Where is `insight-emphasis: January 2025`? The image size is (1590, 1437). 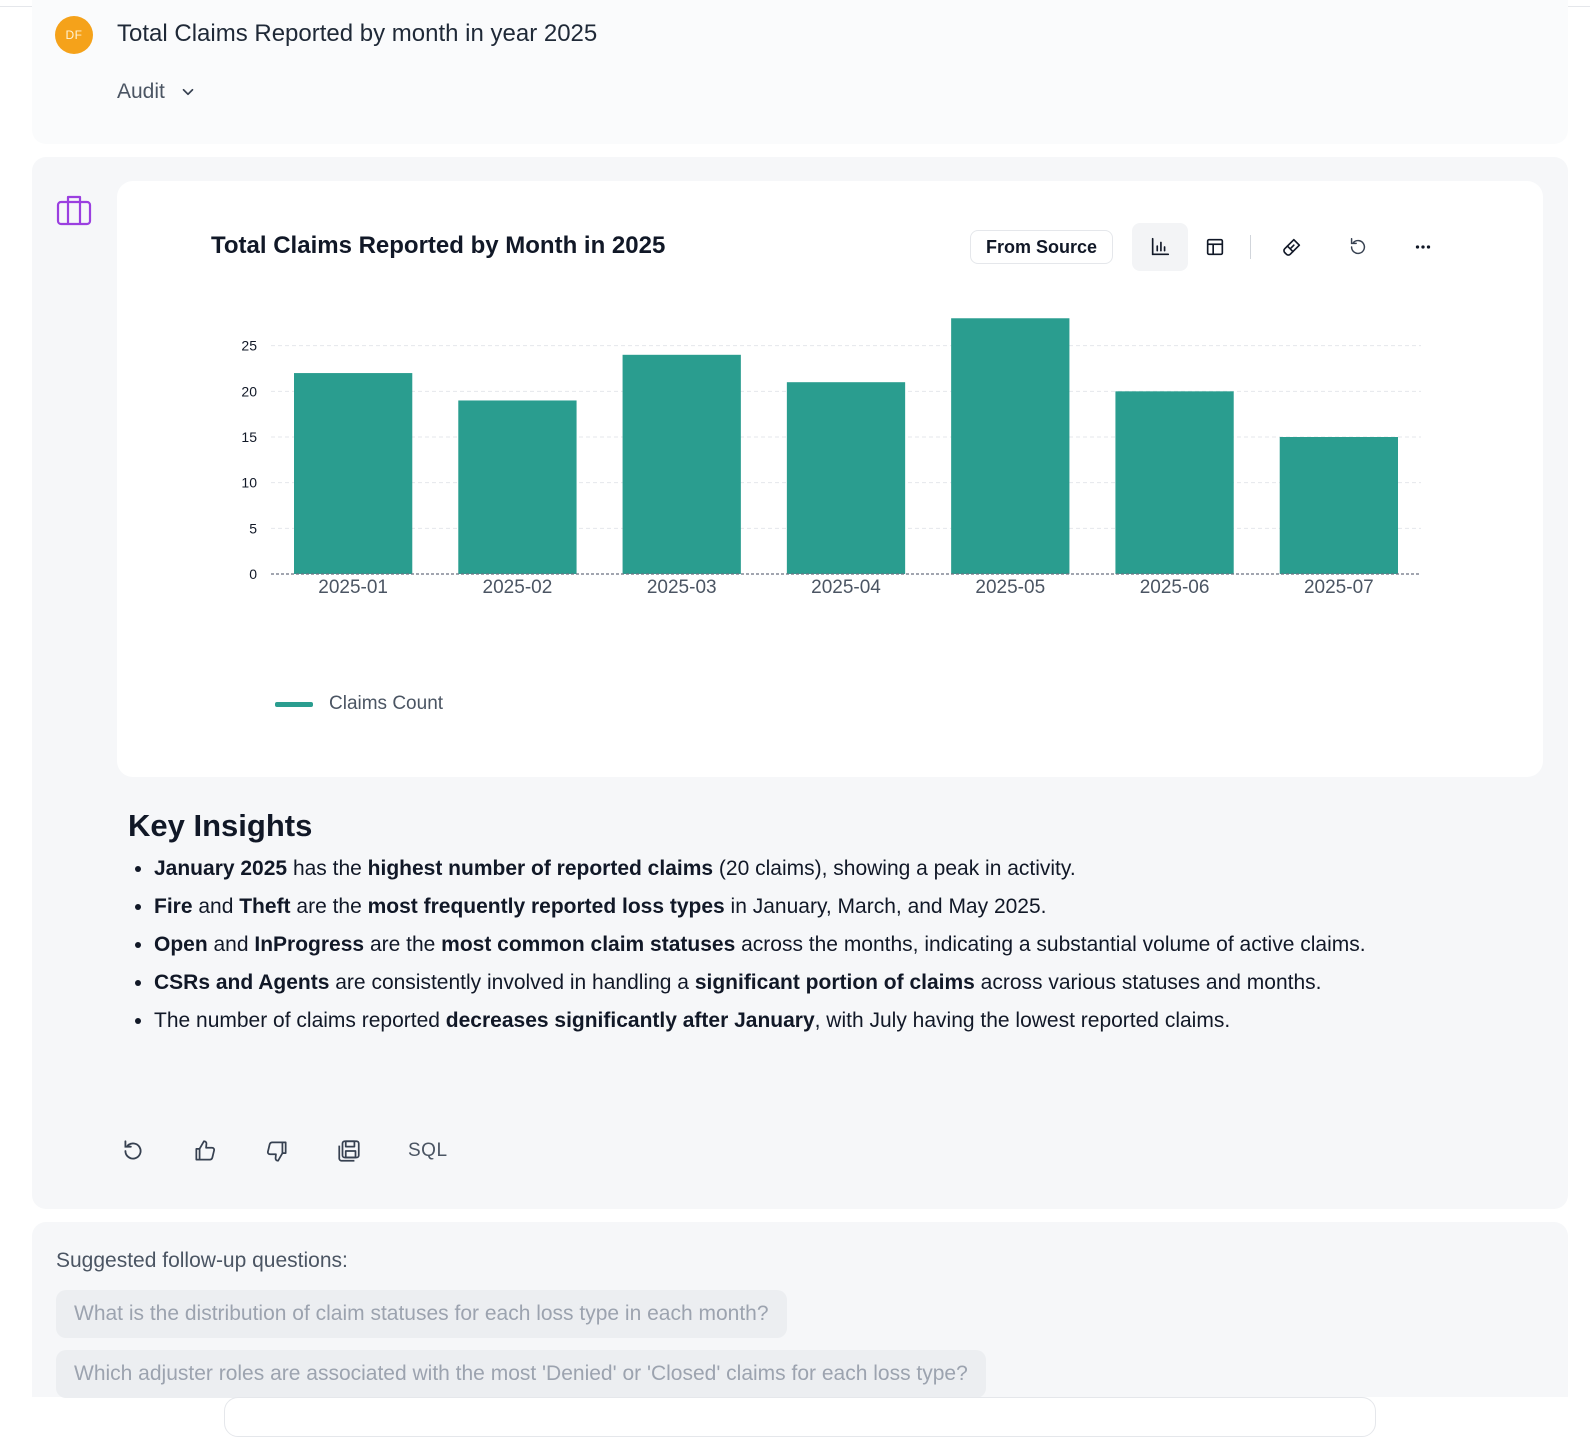
insight-emphasis: January 2025 is located at coordinates (221, 868).